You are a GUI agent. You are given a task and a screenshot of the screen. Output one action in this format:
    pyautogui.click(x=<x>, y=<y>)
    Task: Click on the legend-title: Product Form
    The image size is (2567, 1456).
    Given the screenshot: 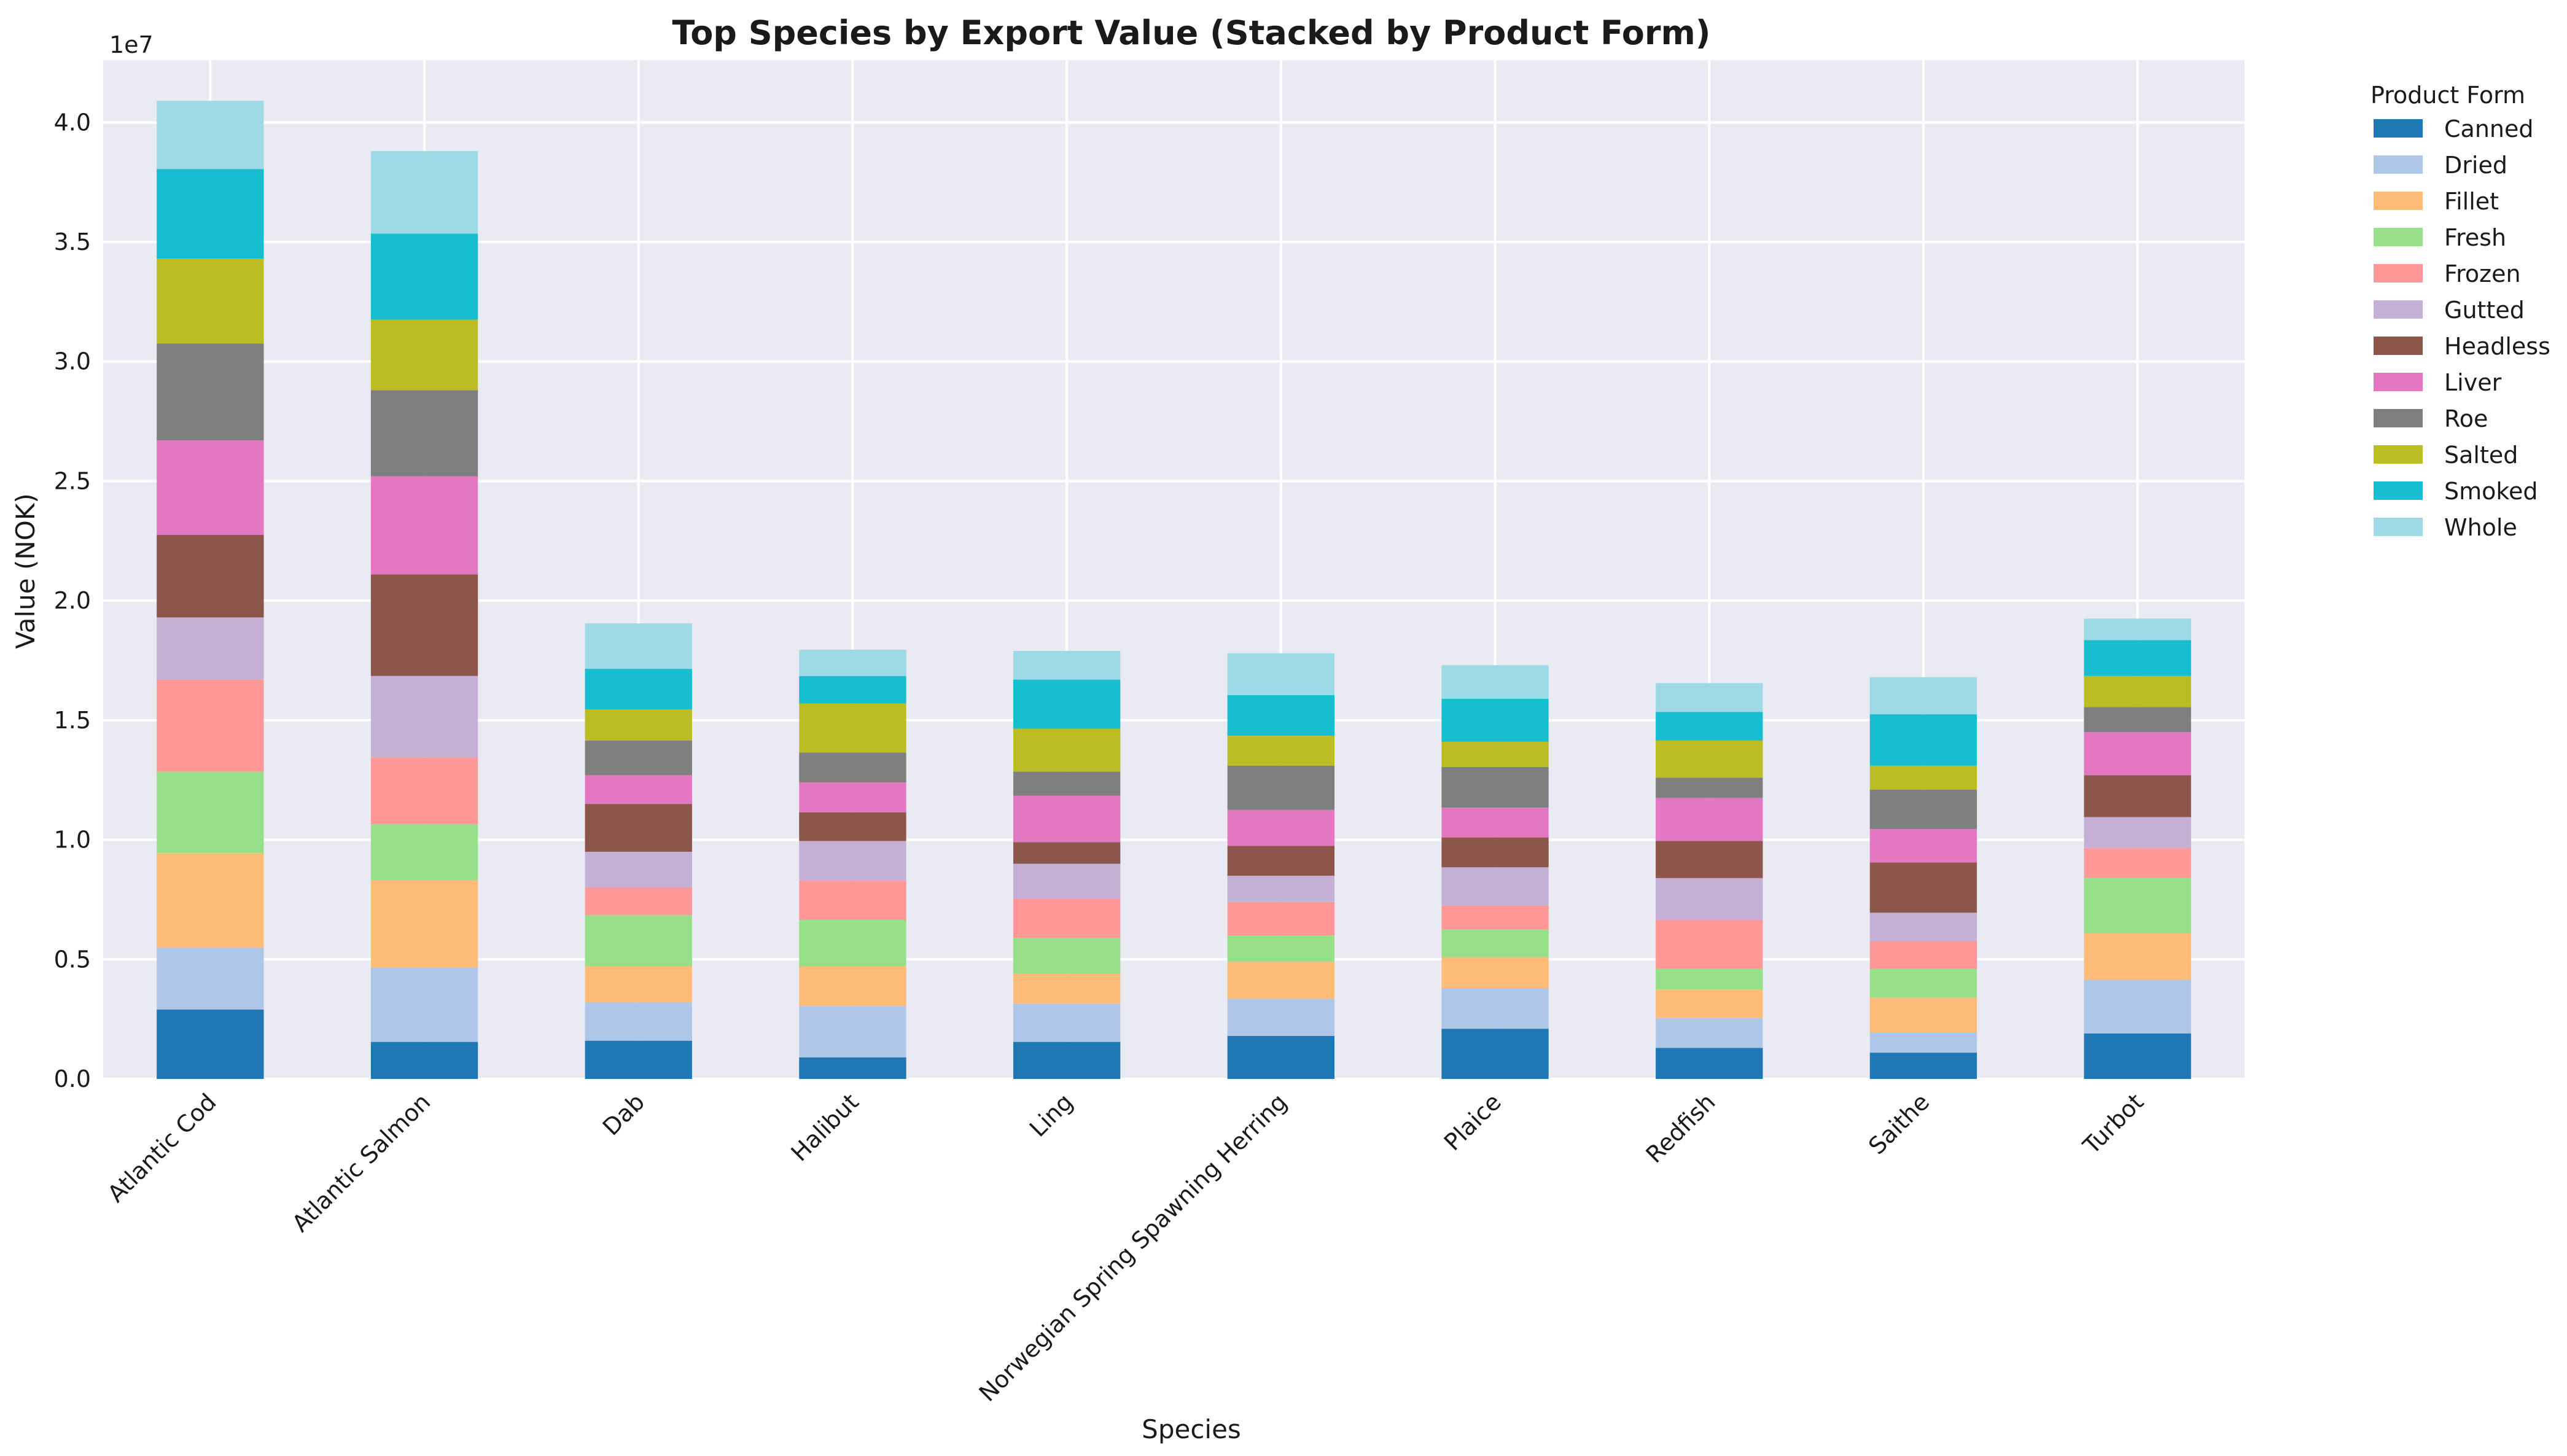 What is the action you would take?
    pyautogui.click(x=2447, y=95)
    